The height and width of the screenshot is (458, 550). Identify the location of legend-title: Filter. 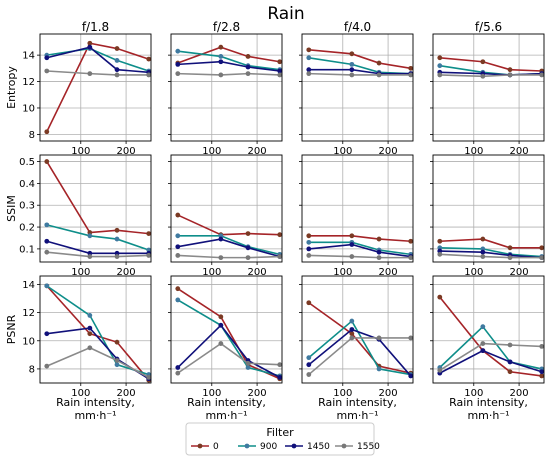
(280, 432).